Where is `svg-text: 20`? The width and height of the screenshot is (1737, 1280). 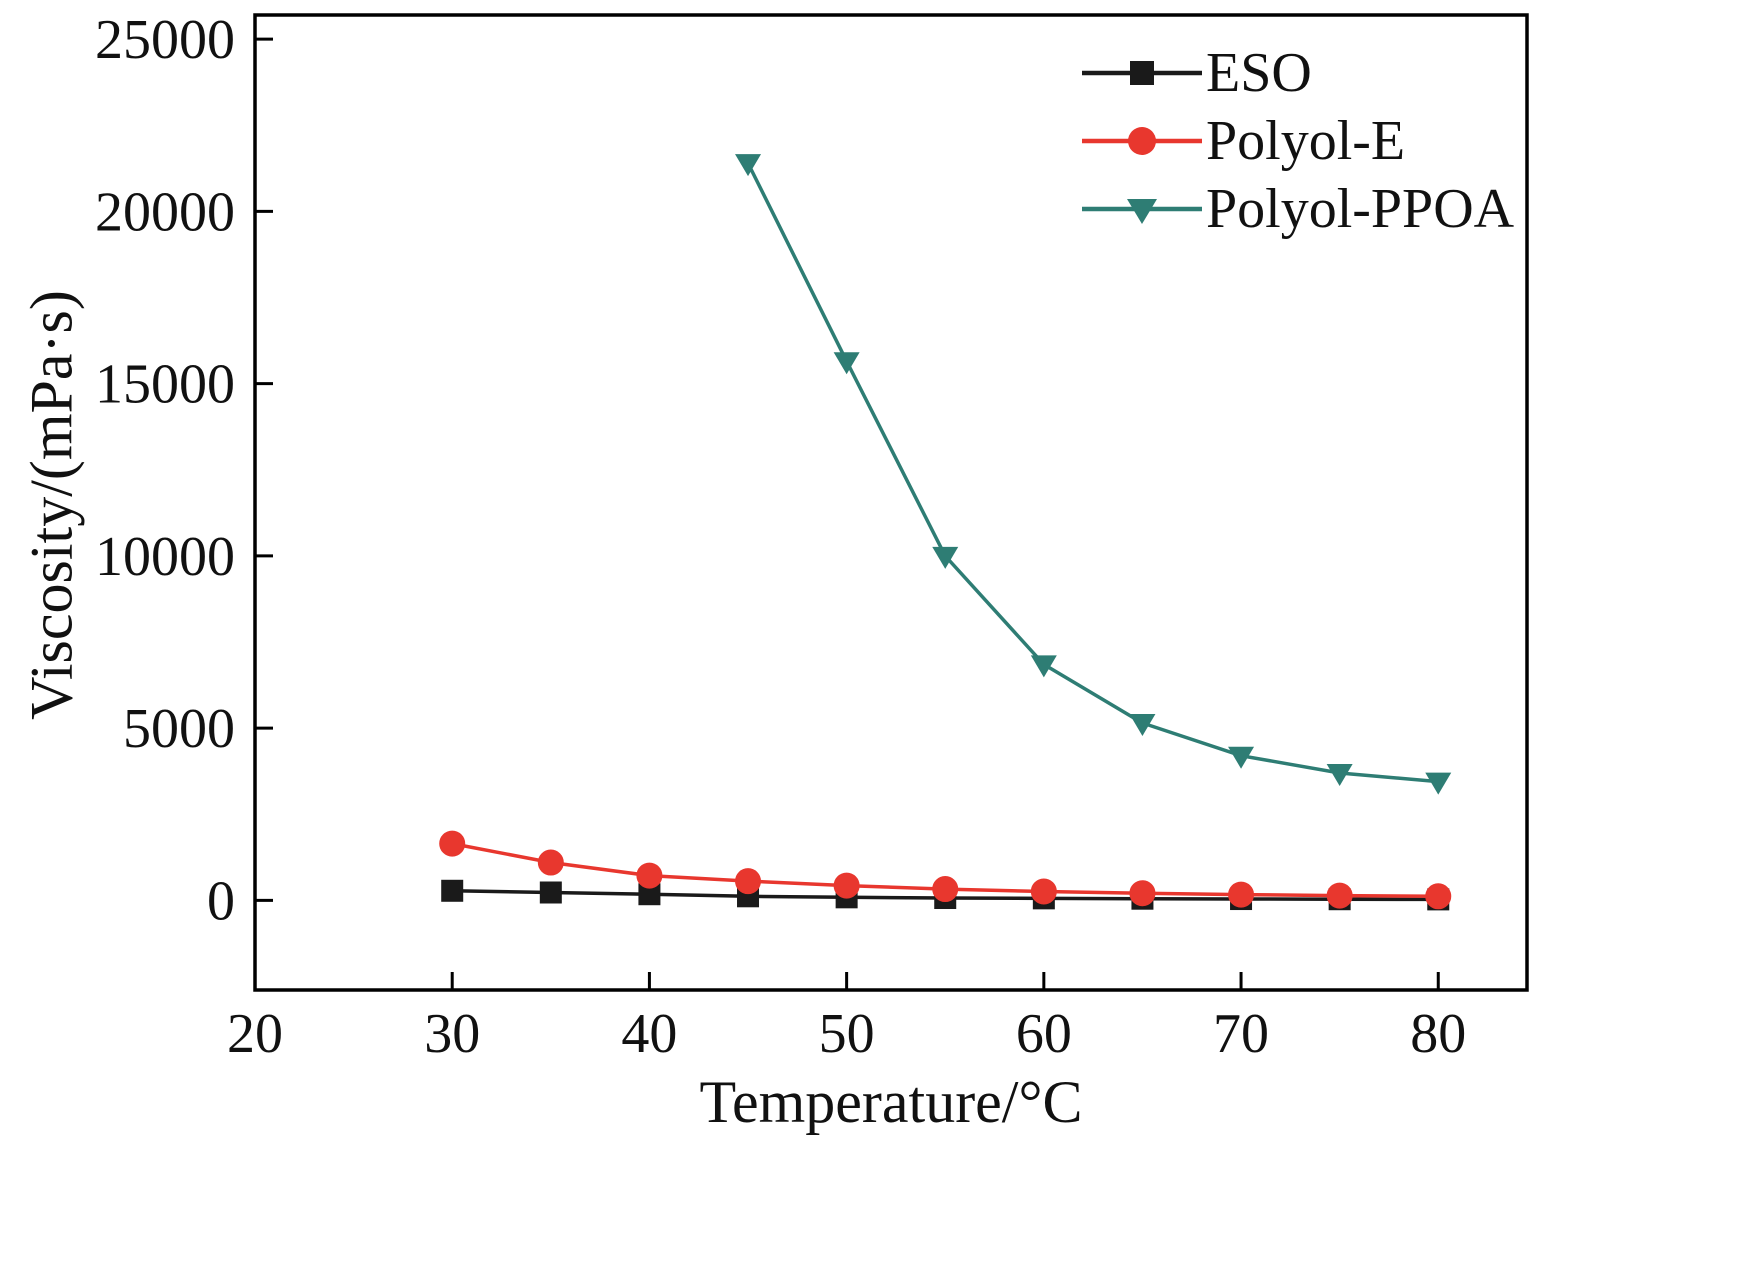 svg-text: 20 is located at coordinates (255, 1034).